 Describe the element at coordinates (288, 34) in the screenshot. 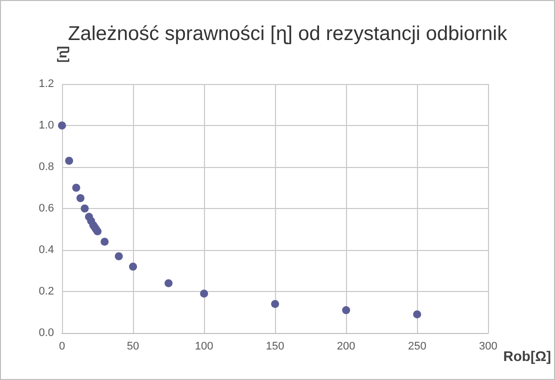

I see `chart-title: Zależność sprawności [ɳ] od rezystancji odbiornik` at that location.